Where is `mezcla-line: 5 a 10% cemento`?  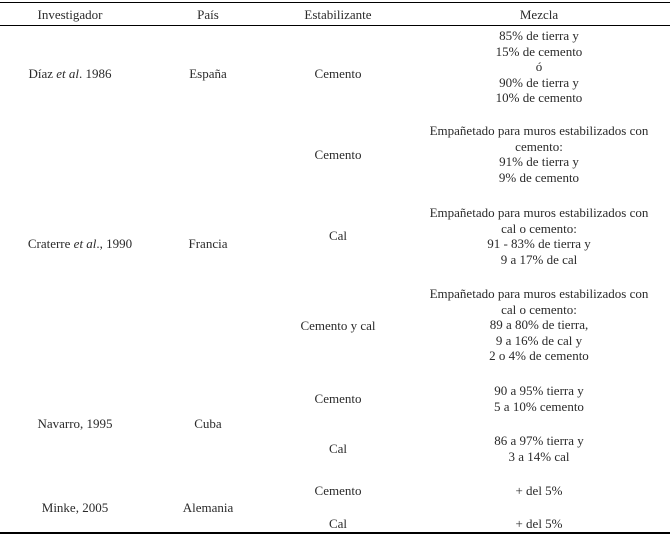 mezcla-line: 5 a 10% cemento is located at coordinates (539, 406).